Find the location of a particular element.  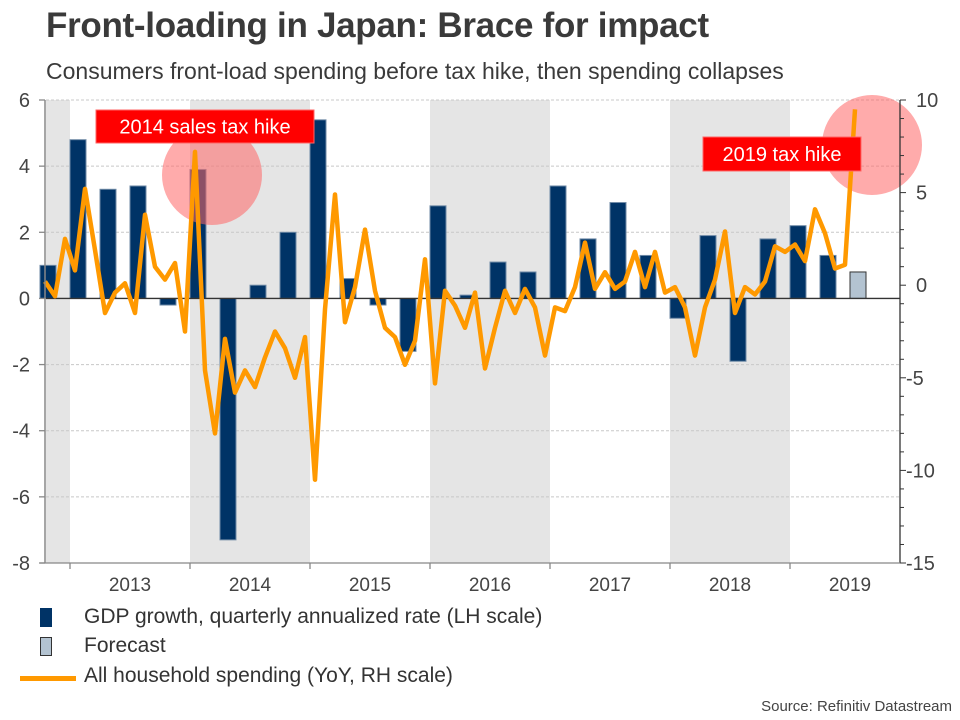

x-tick-label: 2018 is located at coordinates (730, 585).